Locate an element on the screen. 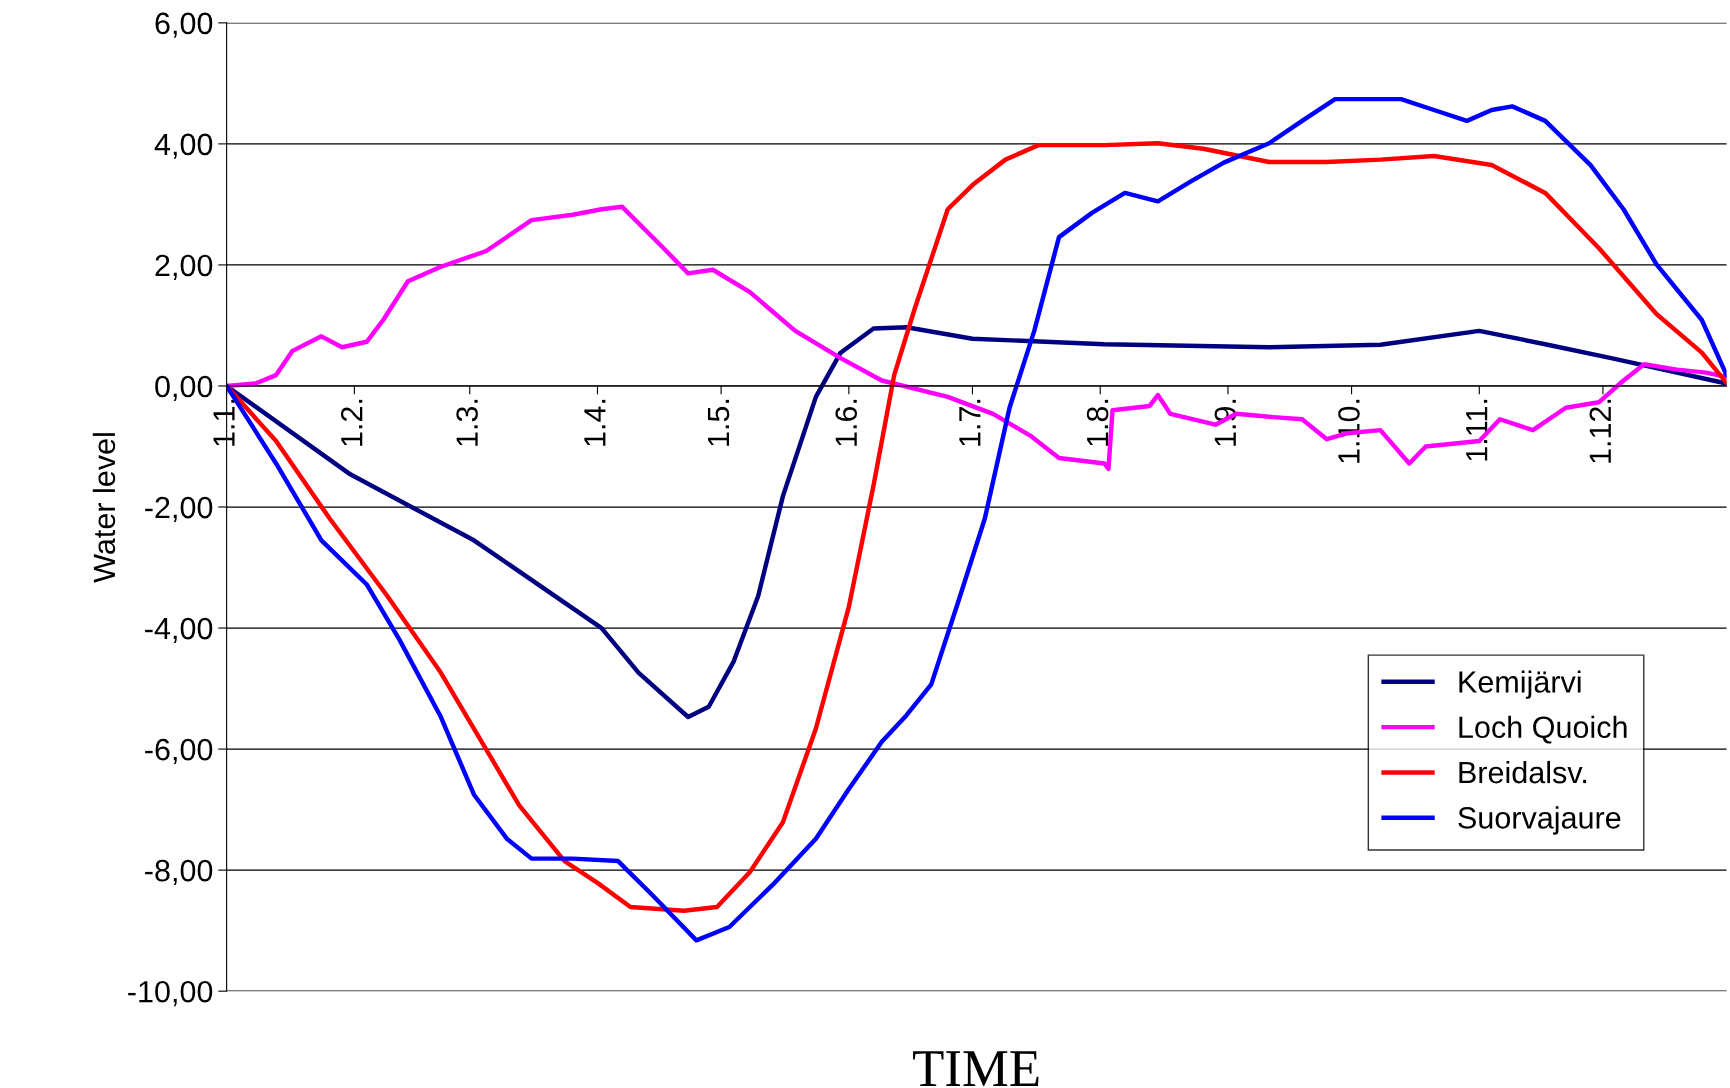  y-tick-label: -6,00 is located at coordinates (179, 751).